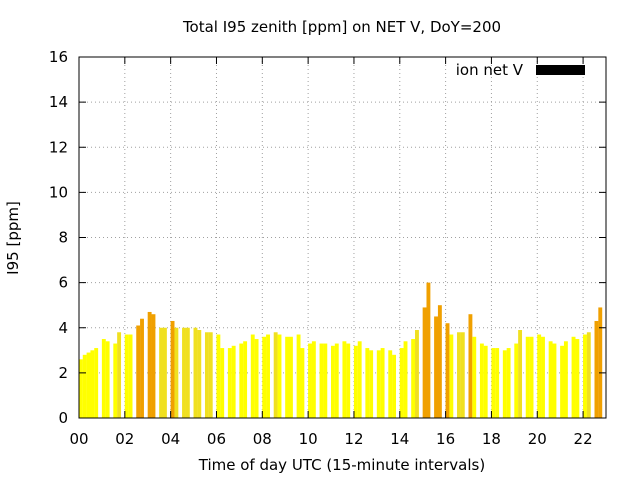  I want to click on y-tick-label: 0, so click(63, 418).